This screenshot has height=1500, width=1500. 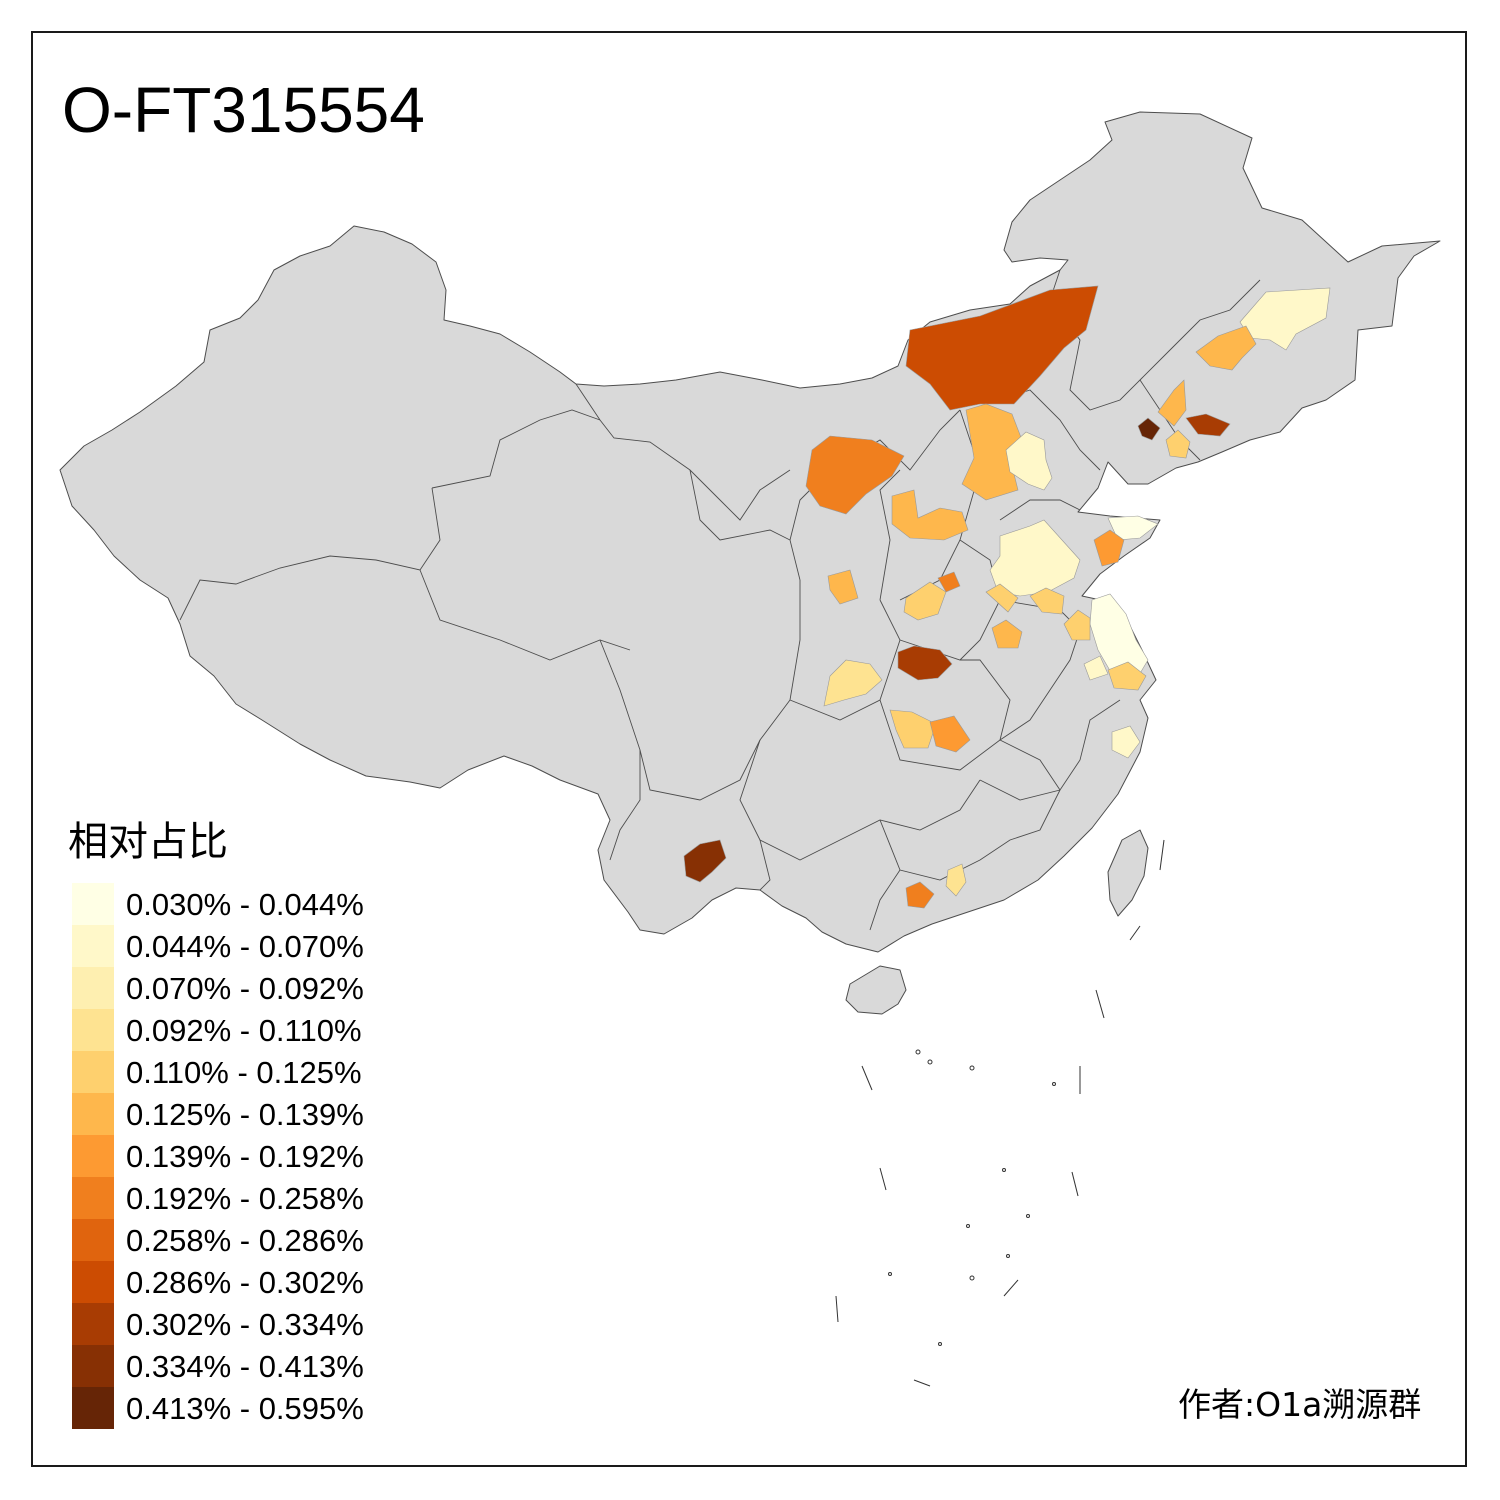 What do you see at coordinates (925, 663) in the screenshot?
I see `region-hubei-xiangyang` at bounding box center [925, 663].